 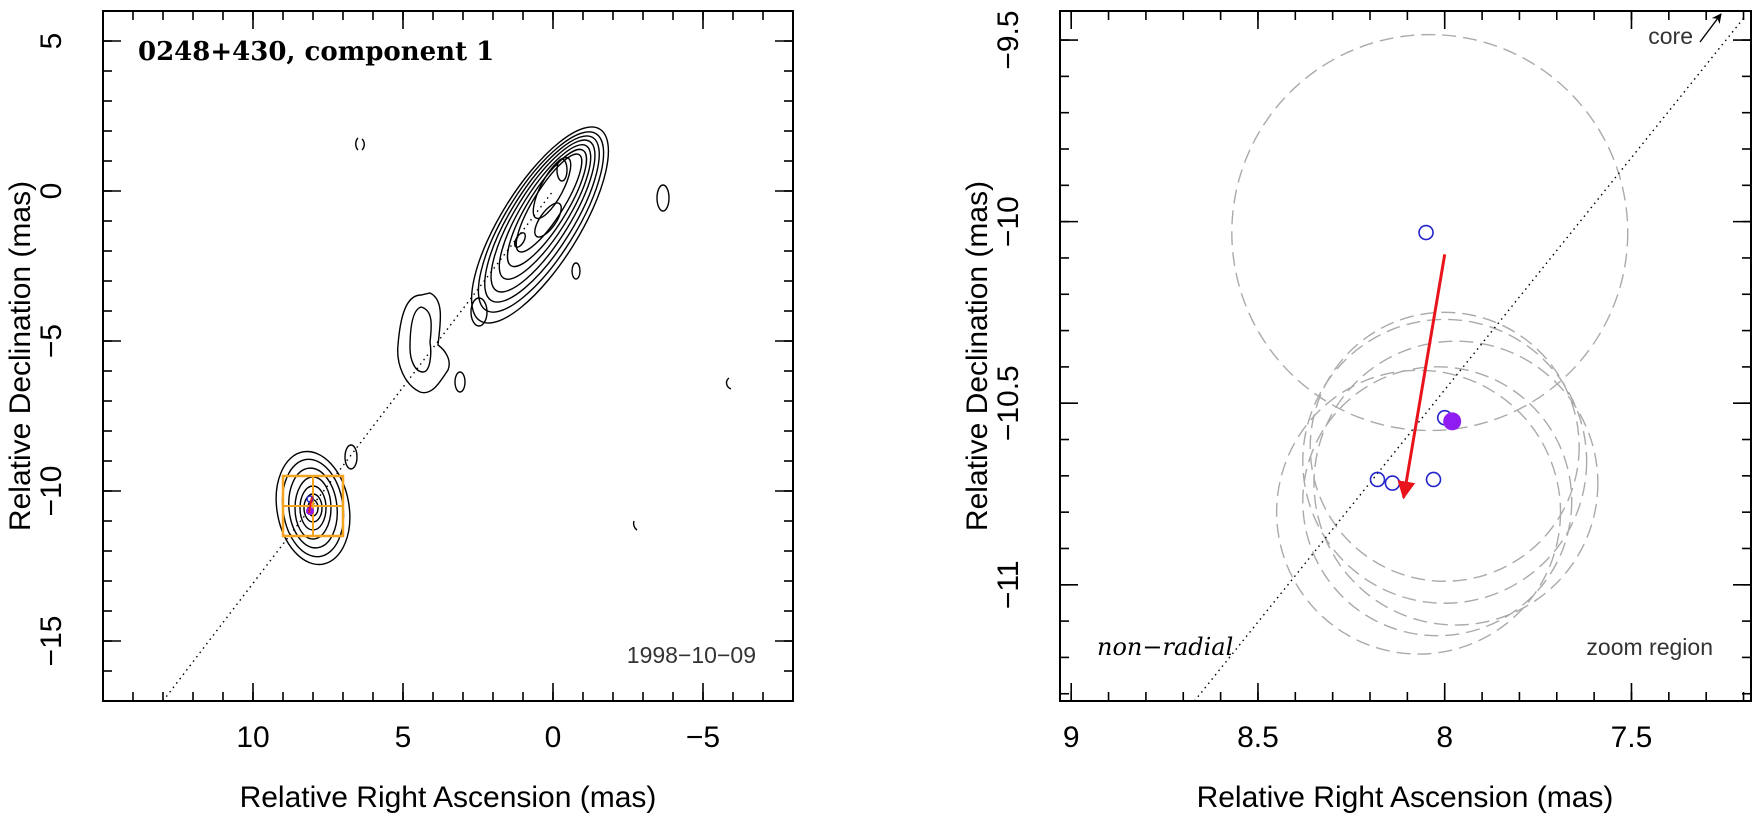 I want to click on y-tick-label: −15, so click(x=51, y=641).